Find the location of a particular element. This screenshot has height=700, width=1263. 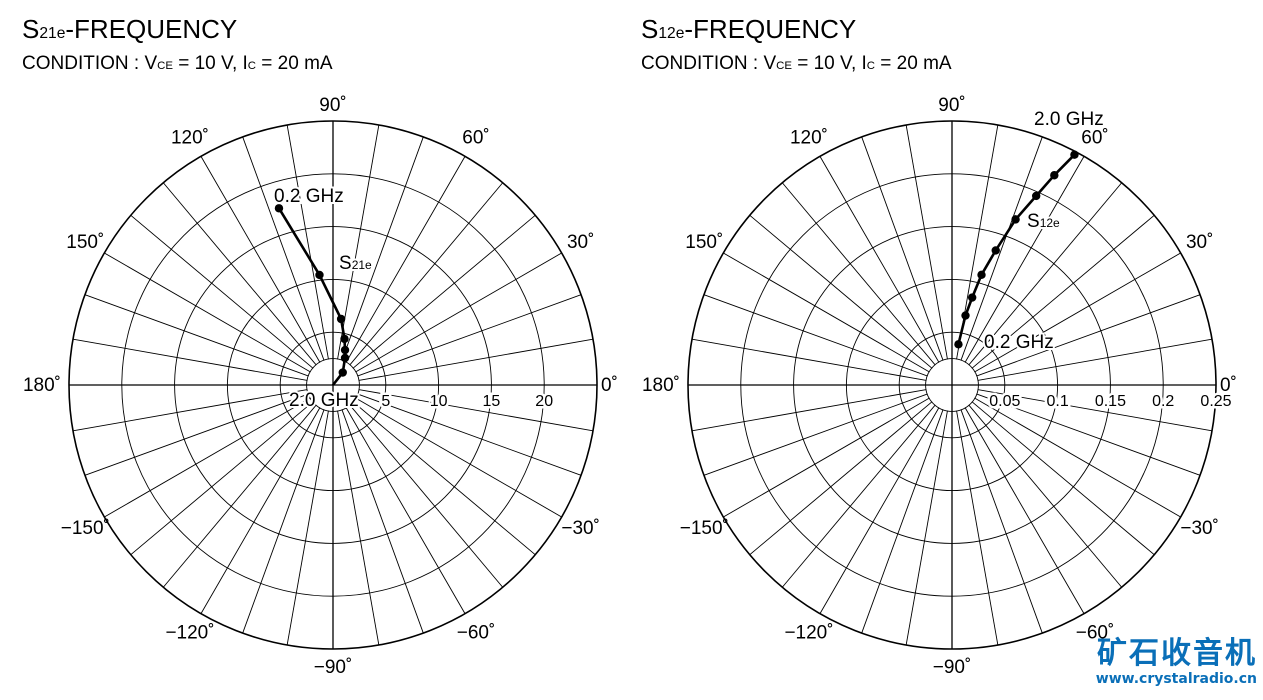

radial-tick-label: 20 is located at coordinates (544, 401).